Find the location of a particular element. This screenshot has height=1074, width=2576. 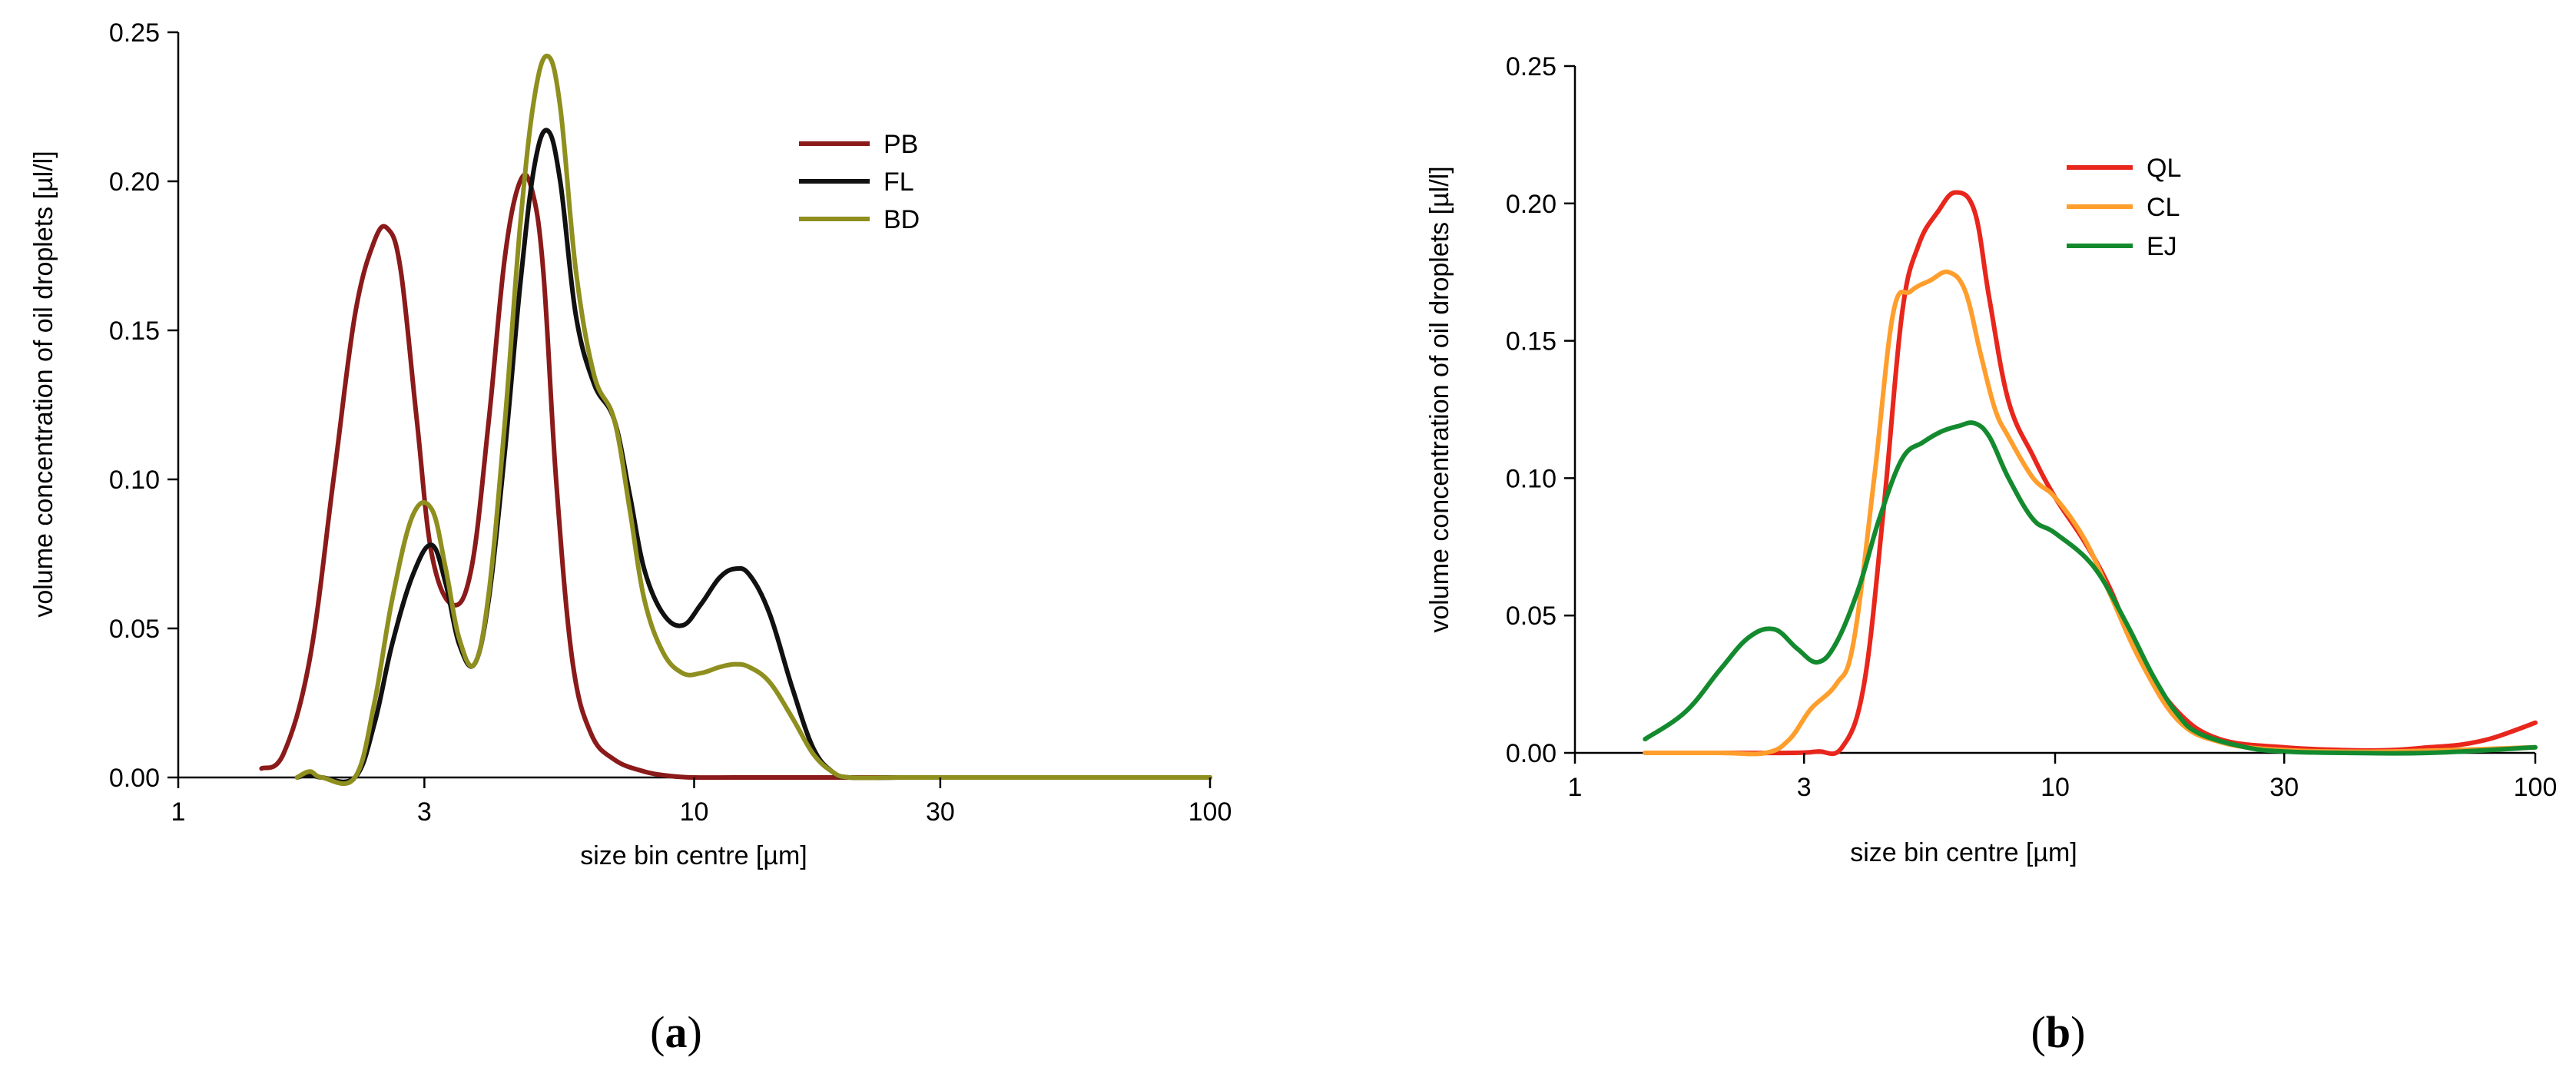

legend-label-ej: EJ is located at coordinates (2162, 246).